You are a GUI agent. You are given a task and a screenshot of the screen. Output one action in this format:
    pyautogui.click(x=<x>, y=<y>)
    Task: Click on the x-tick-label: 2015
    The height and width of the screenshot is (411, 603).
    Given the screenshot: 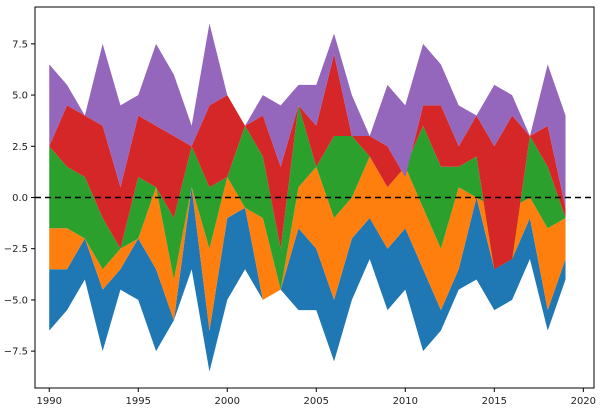 What is the action you would take?
    pyautogui.click(x=494, y=401)
    